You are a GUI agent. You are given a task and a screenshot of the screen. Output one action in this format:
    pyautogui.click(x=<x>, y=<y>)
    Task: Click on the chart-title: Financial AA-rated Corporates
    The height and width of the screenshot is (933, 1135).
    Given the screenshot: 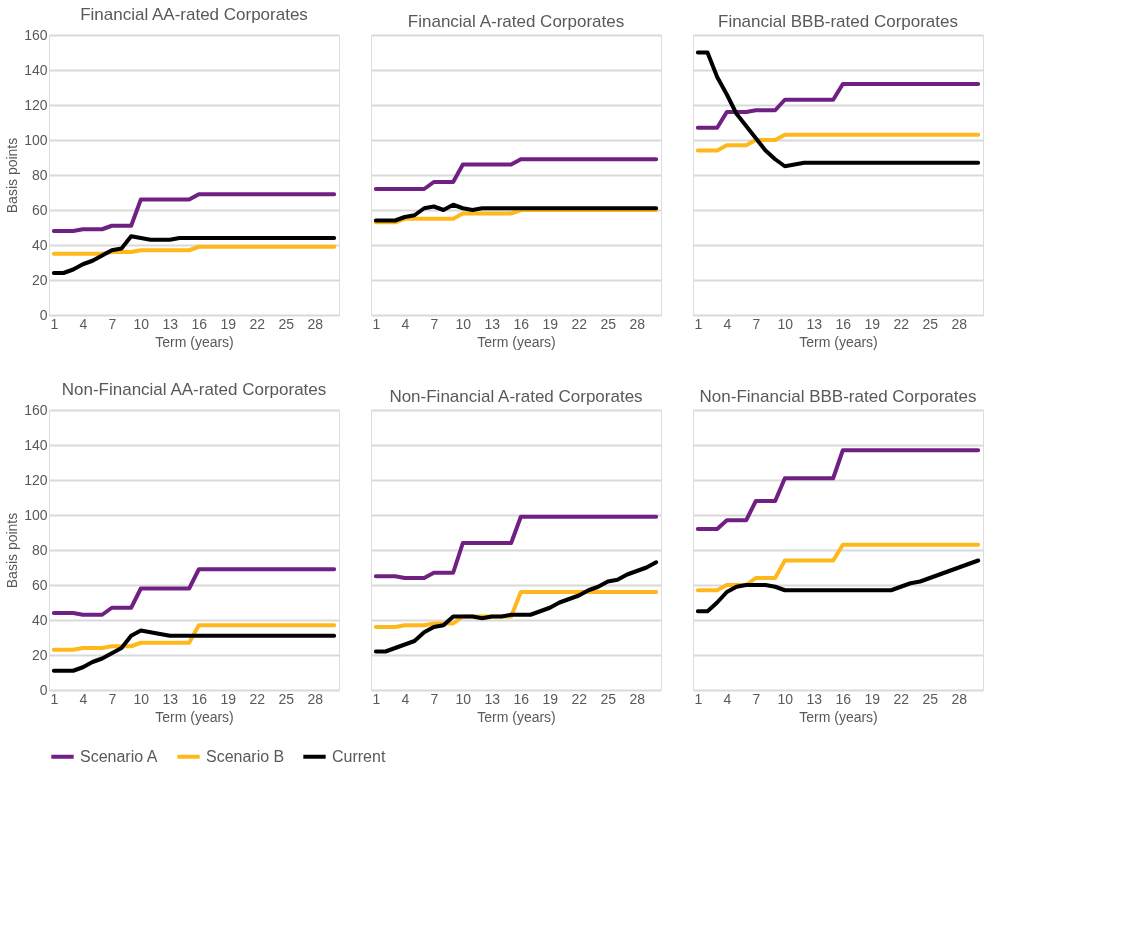 What is the action you would take?
    pyautogui.click(x=194, y=14)
    